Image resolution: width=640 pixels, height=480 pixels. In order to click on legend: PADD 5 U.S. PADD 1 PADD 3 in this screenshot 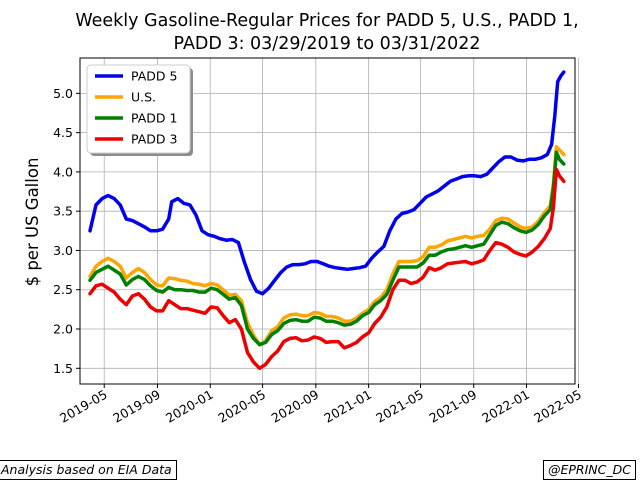, I will do `click(139, 110)`.